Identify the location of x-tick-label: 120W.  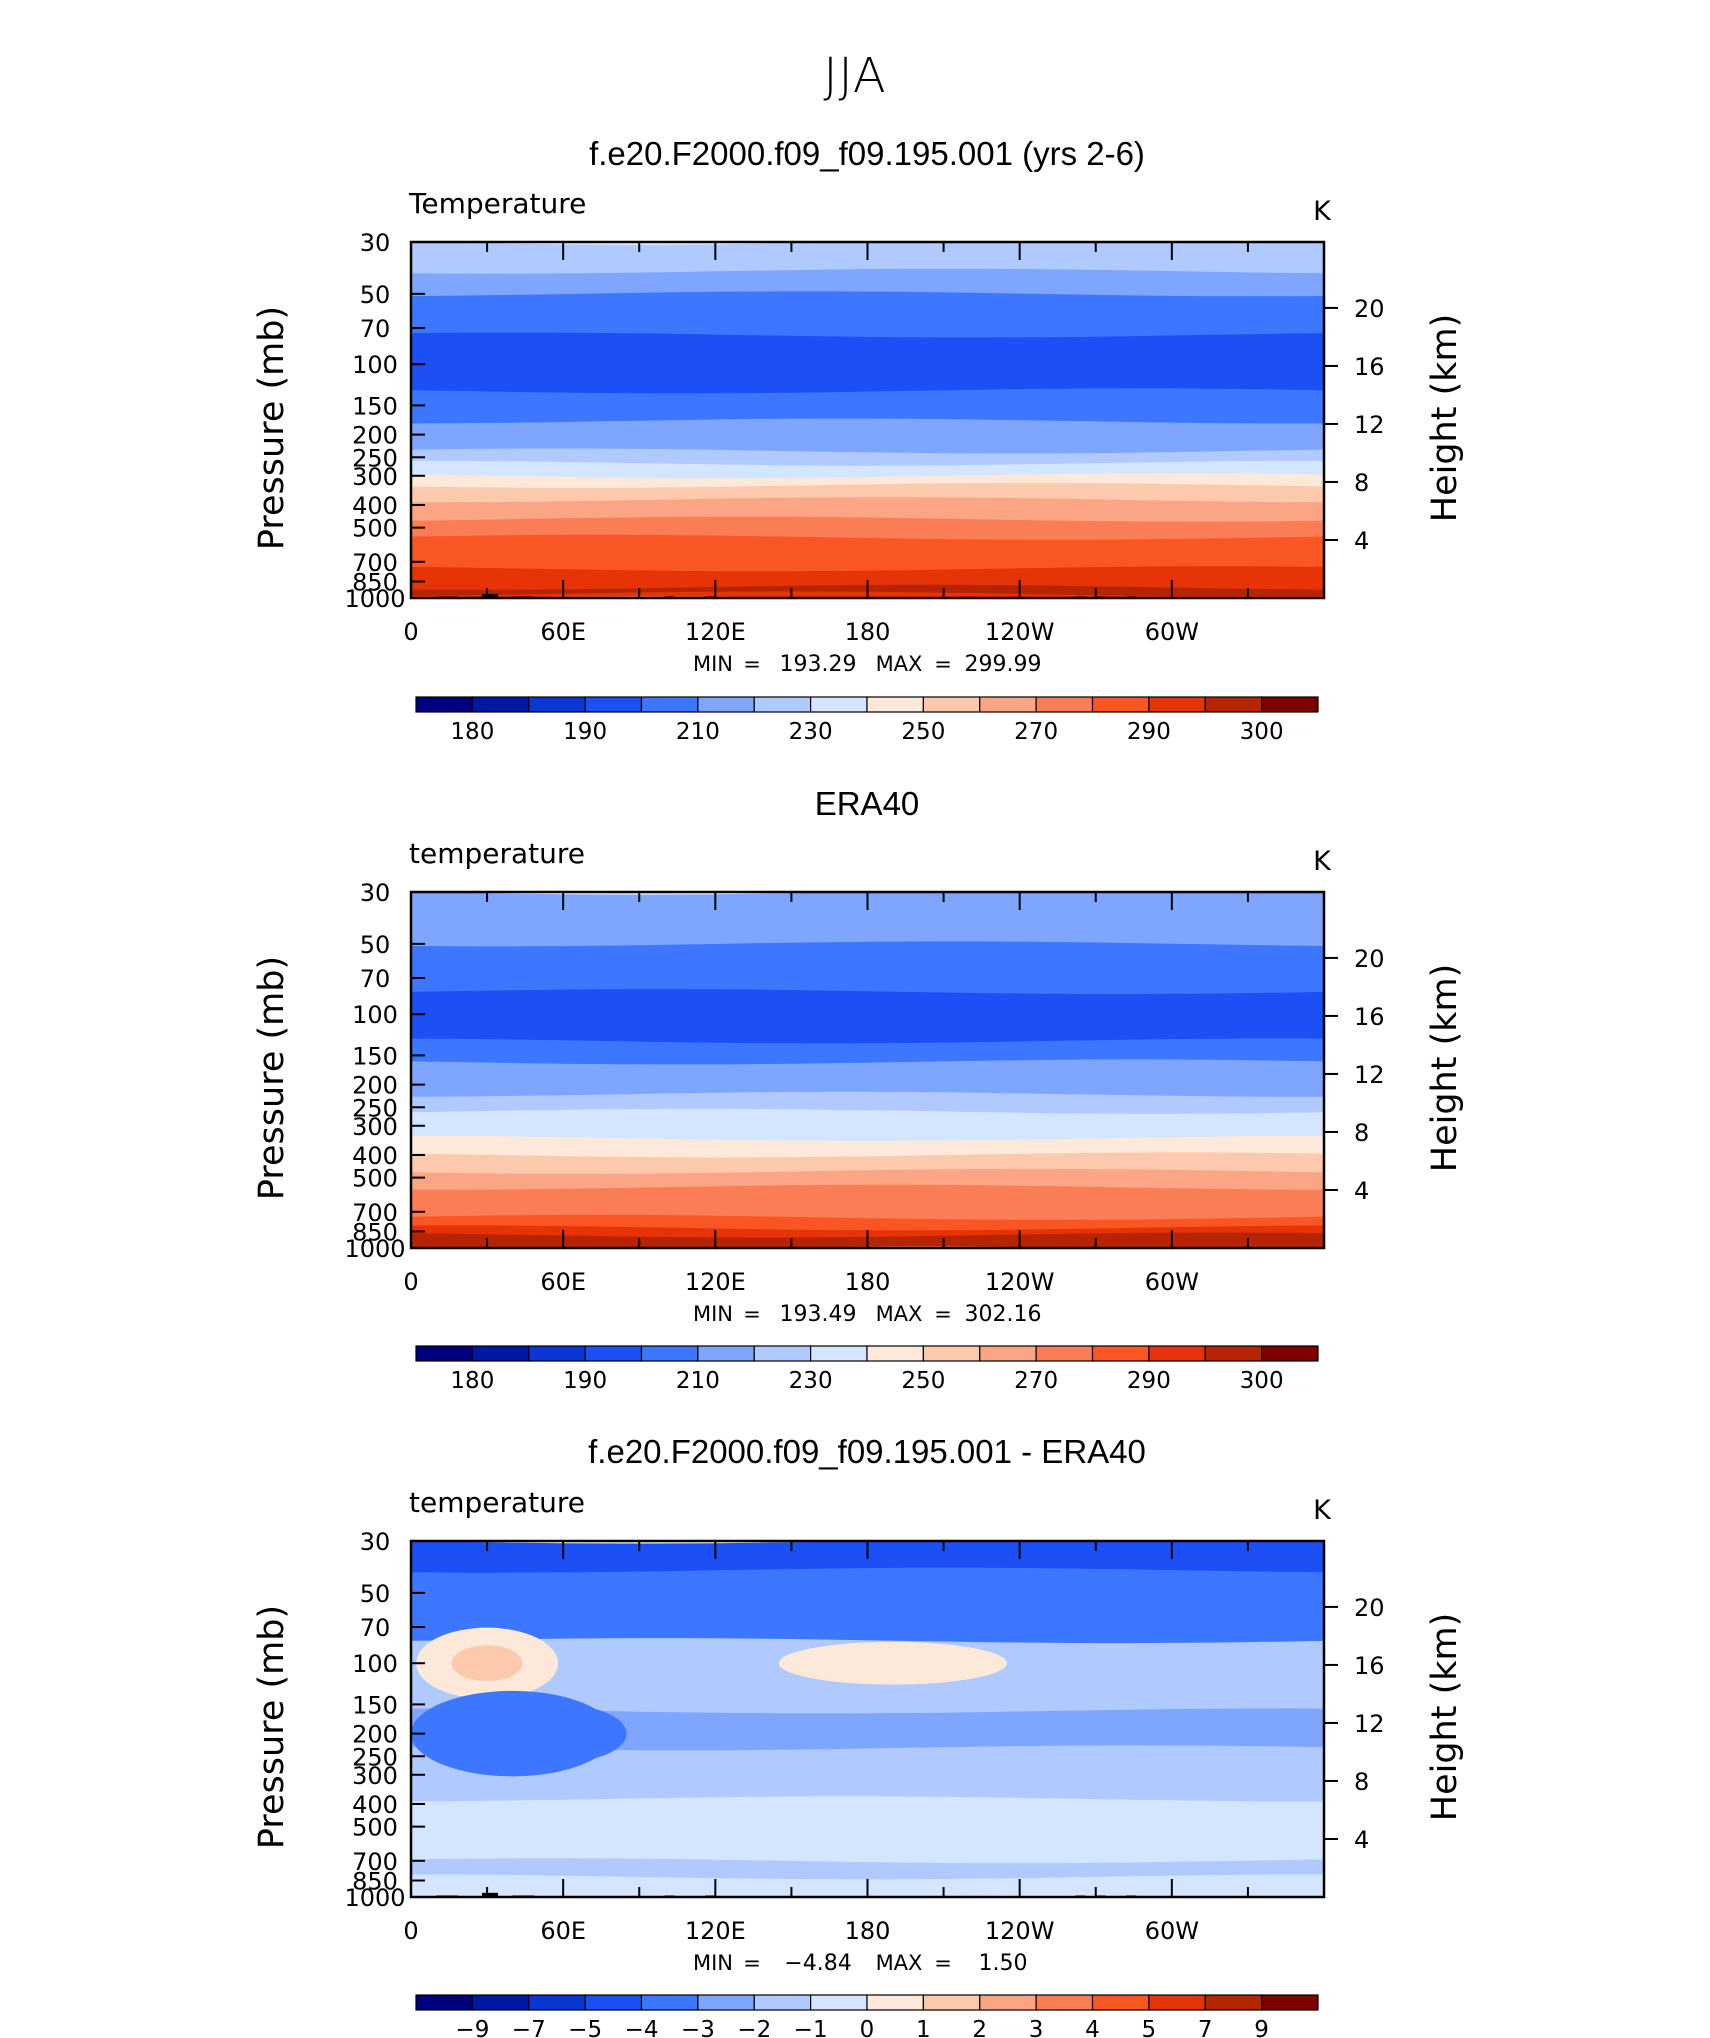
(1020, 1282).